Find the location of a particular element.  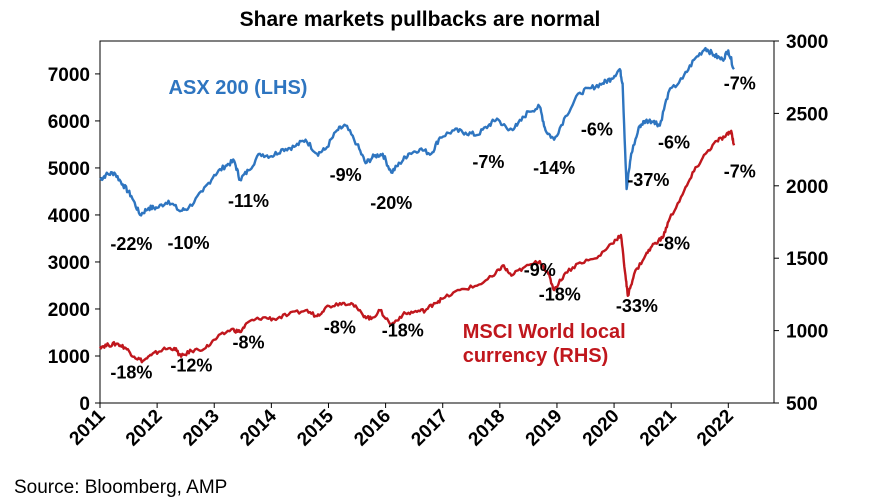

left-tick-label: 1000 is located at coordinates (69, 357).